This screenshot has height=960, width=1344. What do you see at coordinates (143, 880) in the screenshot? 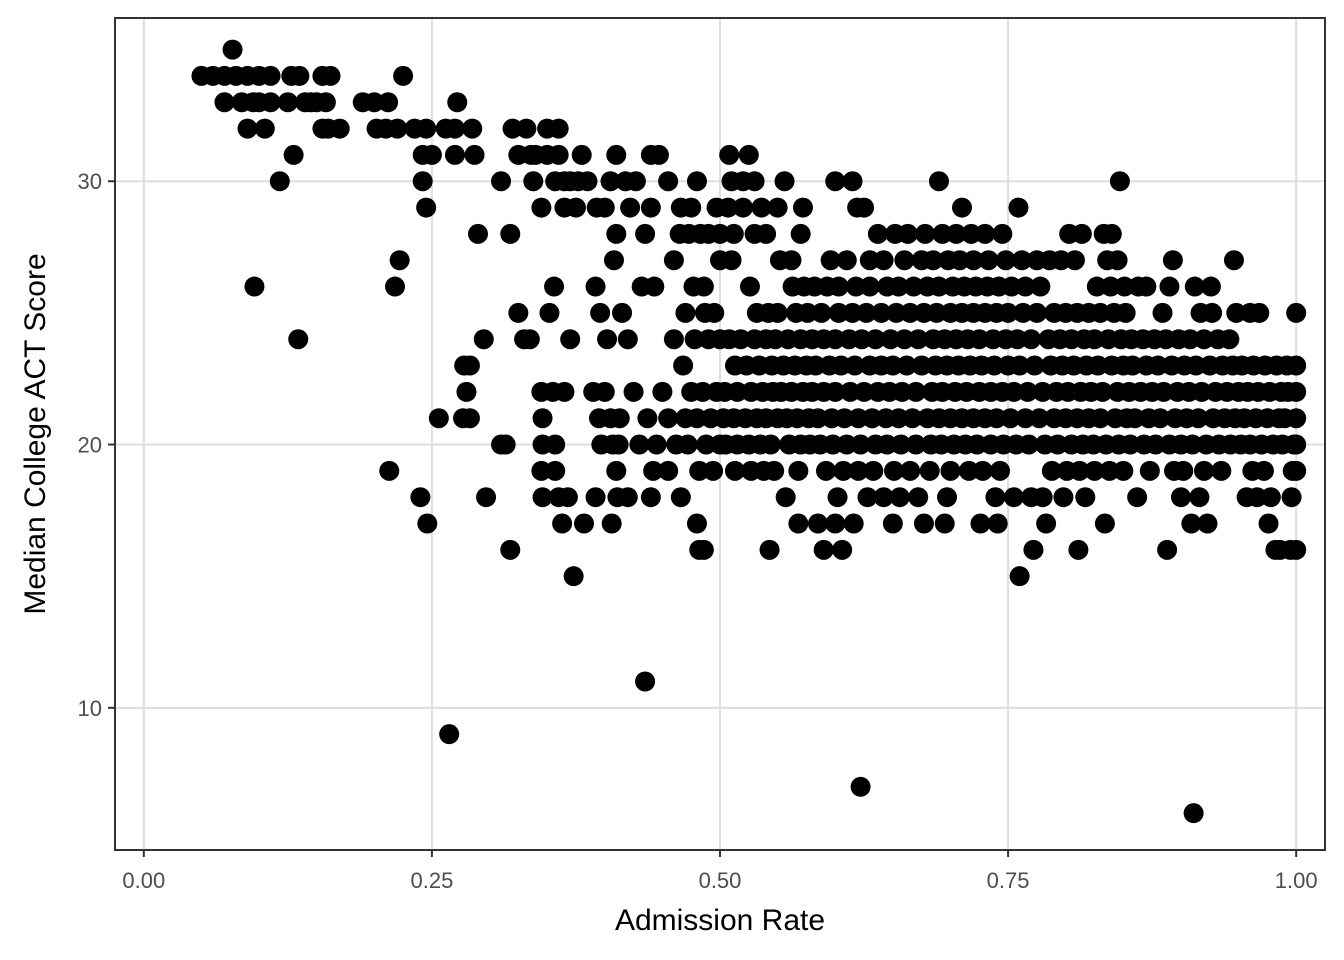
I see `x-tick-label: 0.00` at bounding box center [143, 880].